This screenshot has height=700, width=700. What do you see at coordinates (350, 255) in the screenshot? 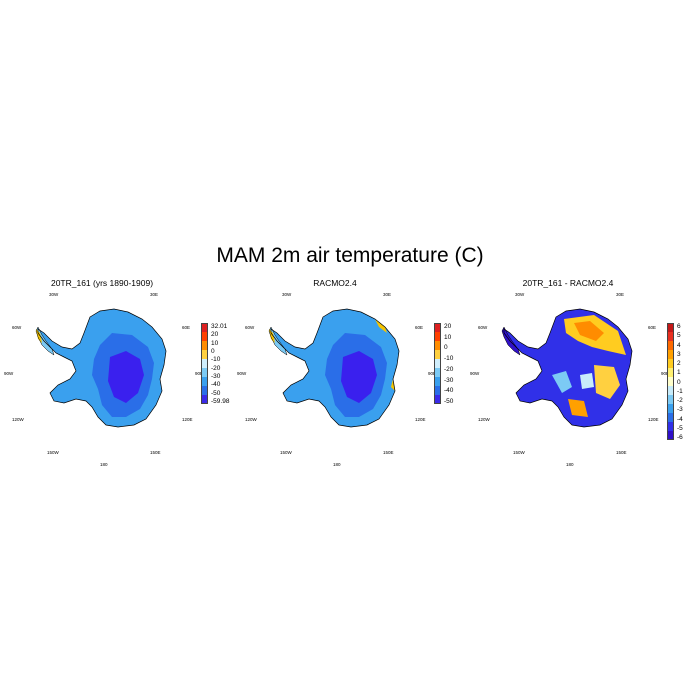
I see `figure-title: MAM 2m air temperature (C)` at bounding box center [350, 255].